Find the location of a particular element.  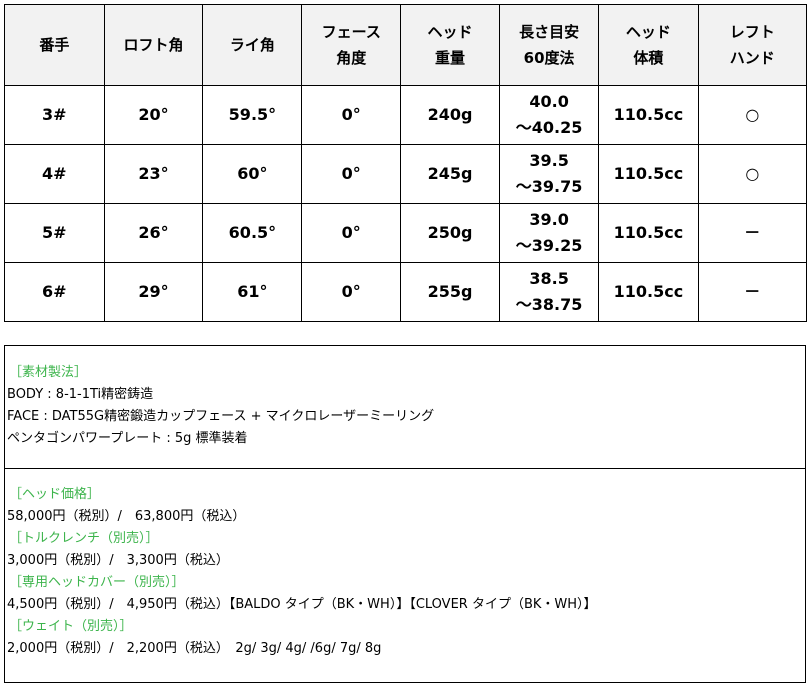

table-cell: 59.5° is located at coordinates (252, 115).